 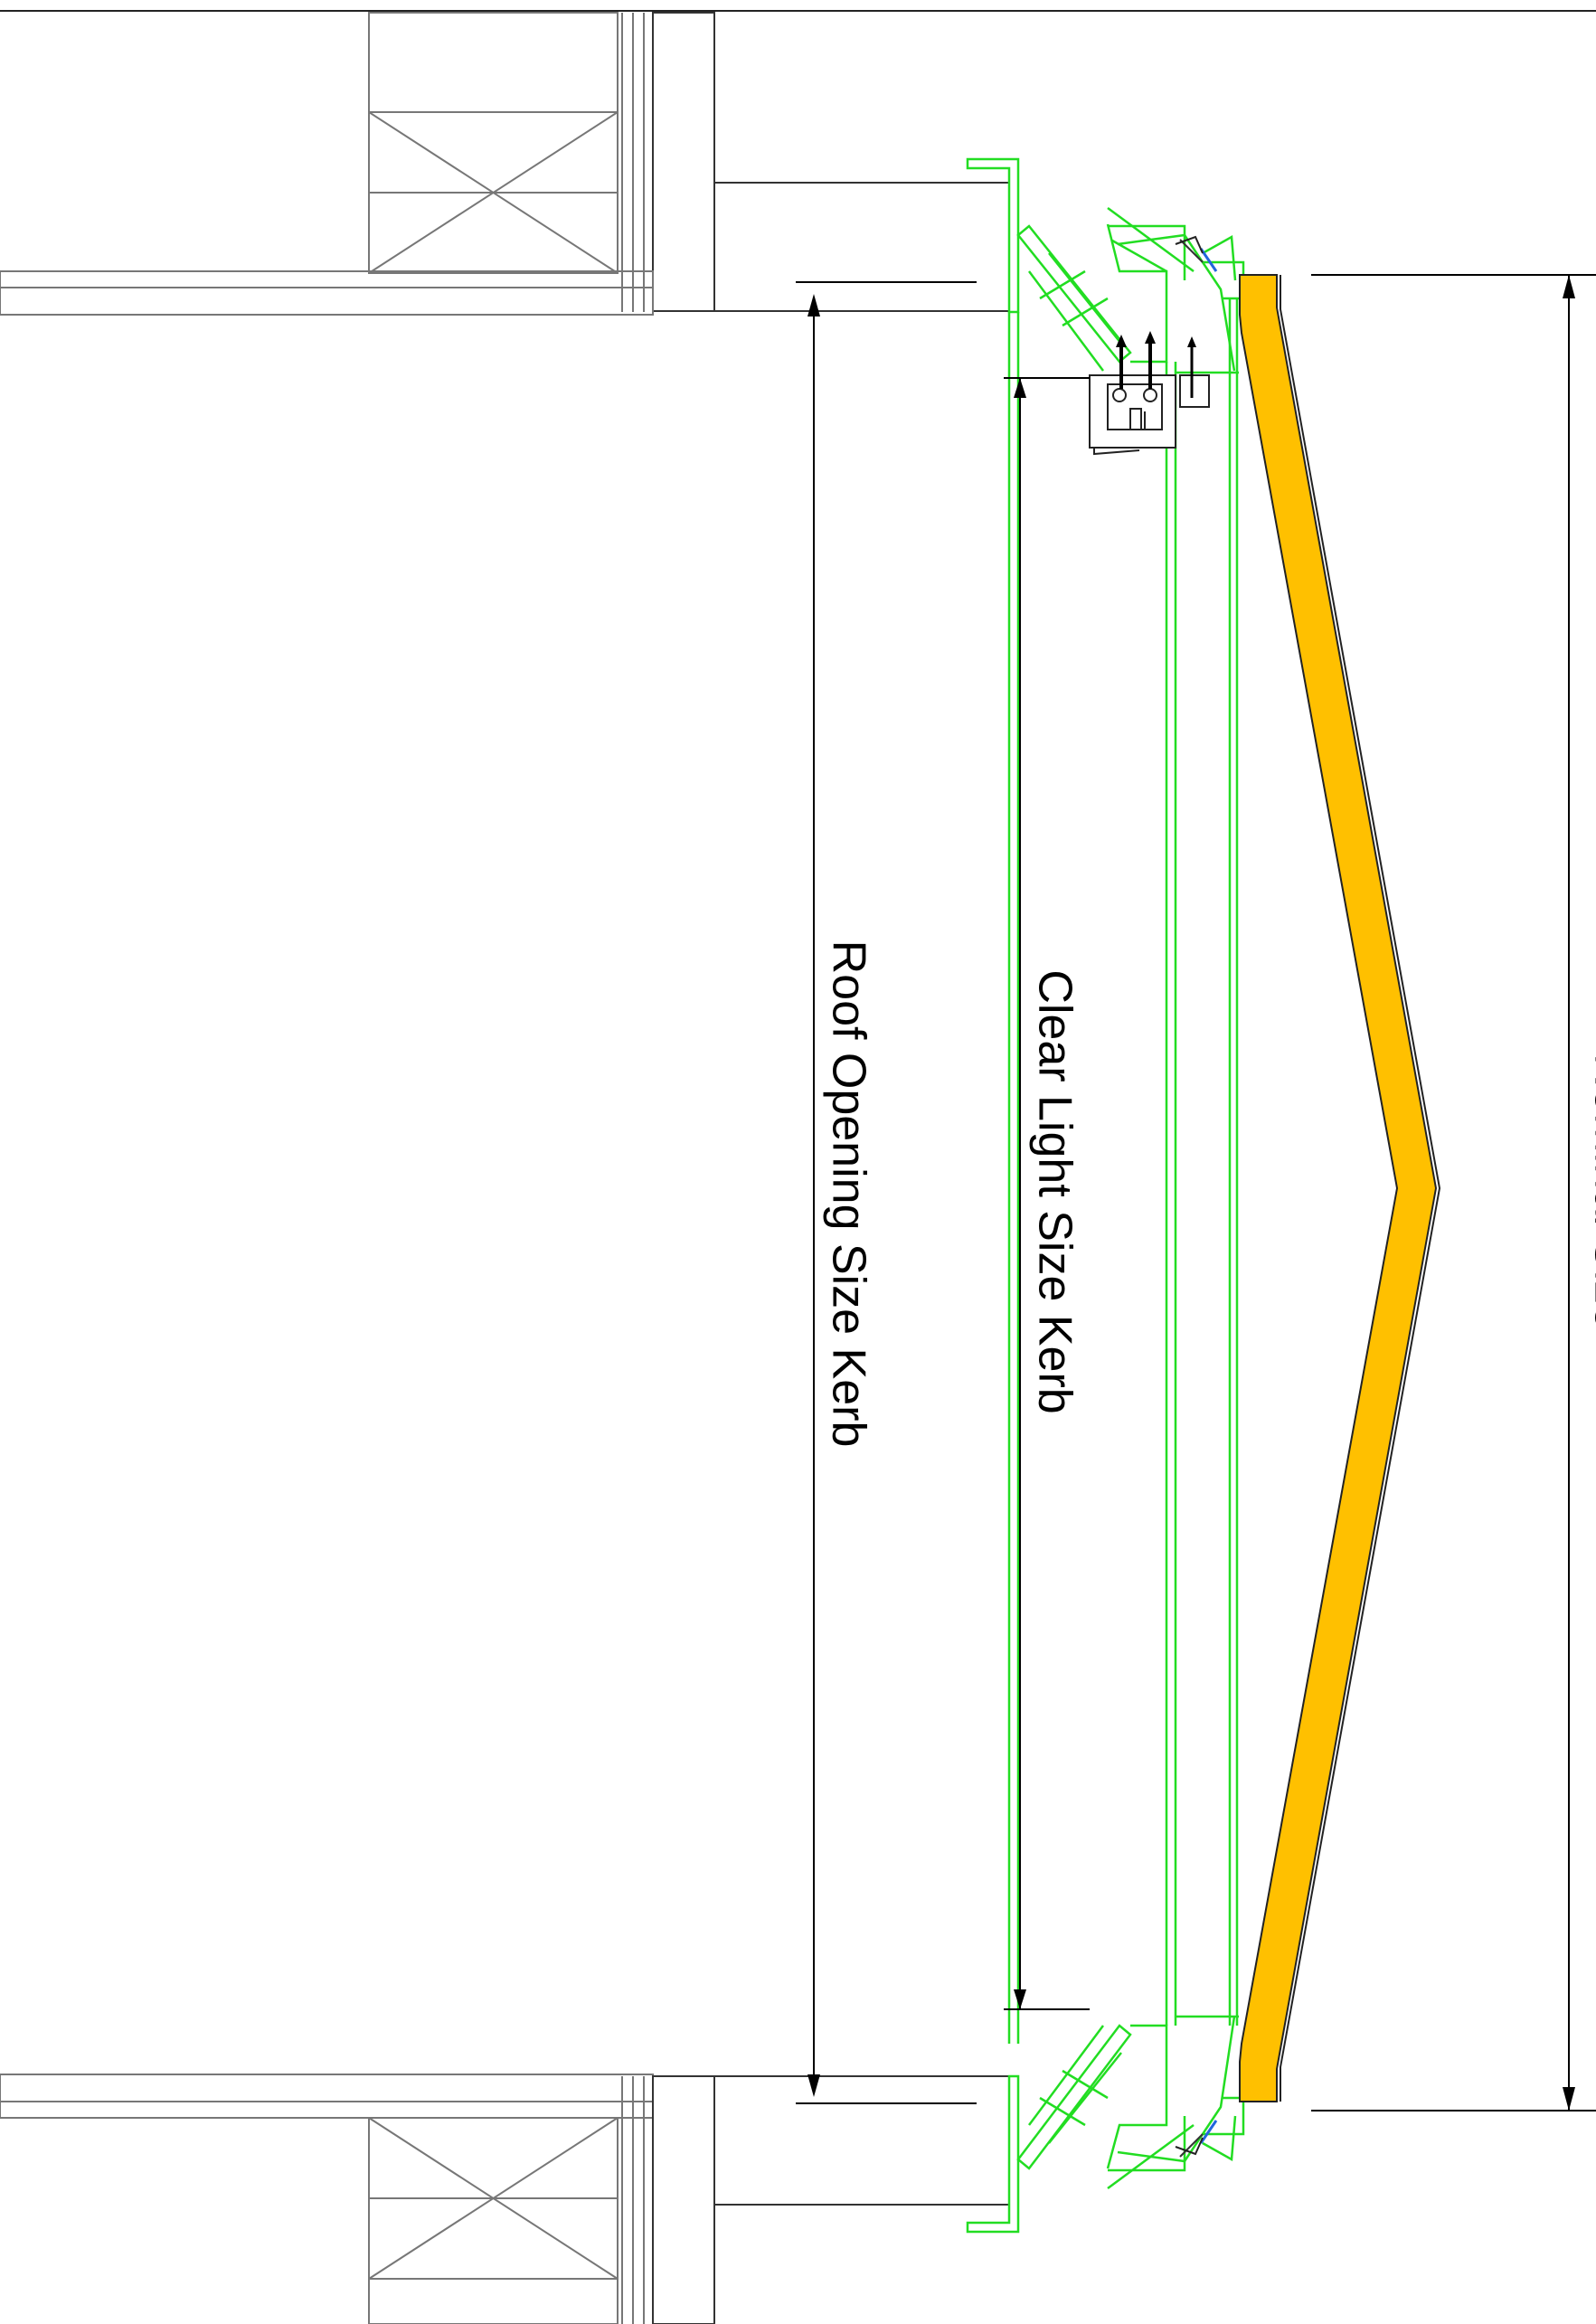 What do you see at coordinates (327, 293) in the screenshot?
I see `roof-deck-top` at bounding box center [327, 293].